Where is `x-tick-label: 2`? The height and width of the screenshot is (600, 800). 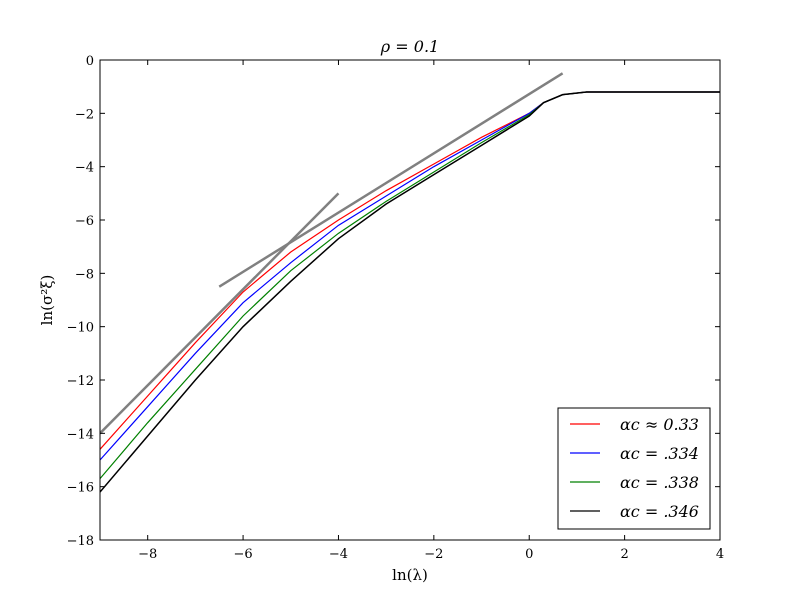 x-tick-label: 2 is located at coordinates (624, 554).